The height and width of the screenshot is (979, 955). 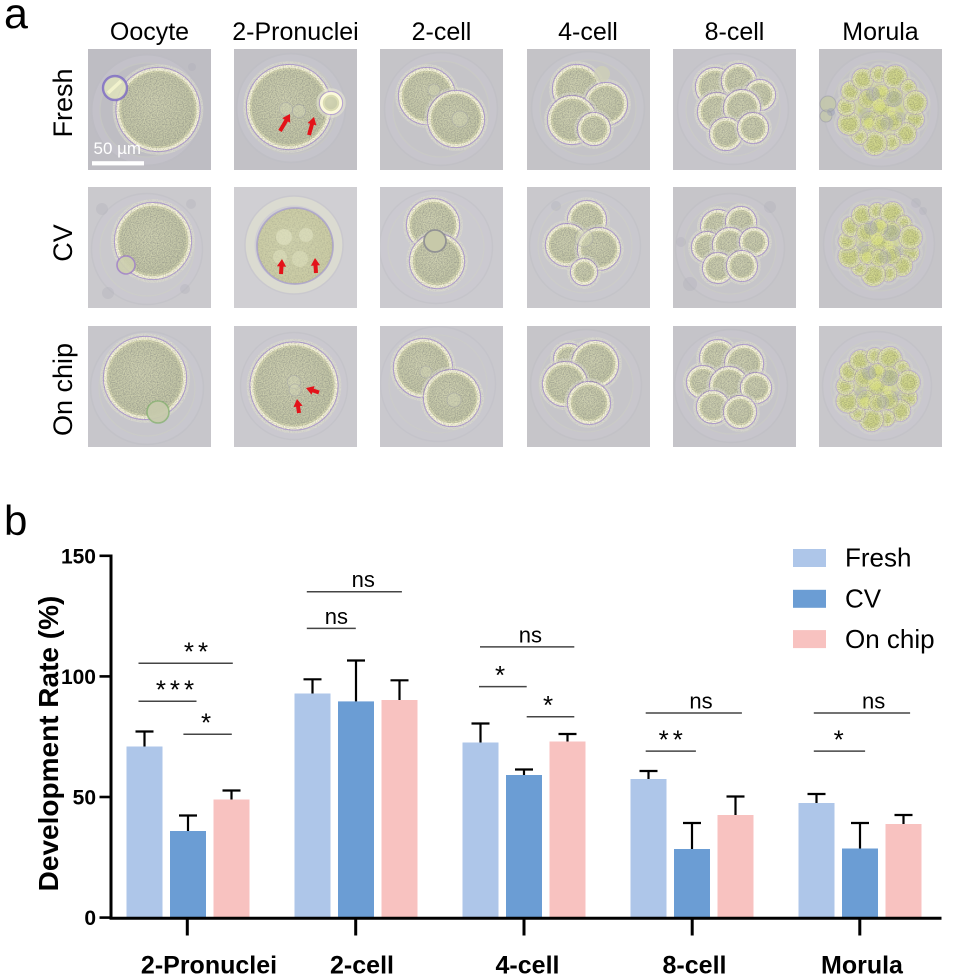 What do you see at coordinates (149, 32) in the screenshot?
I see `svg-text: Oocyte` at bounding box center [149, 32].